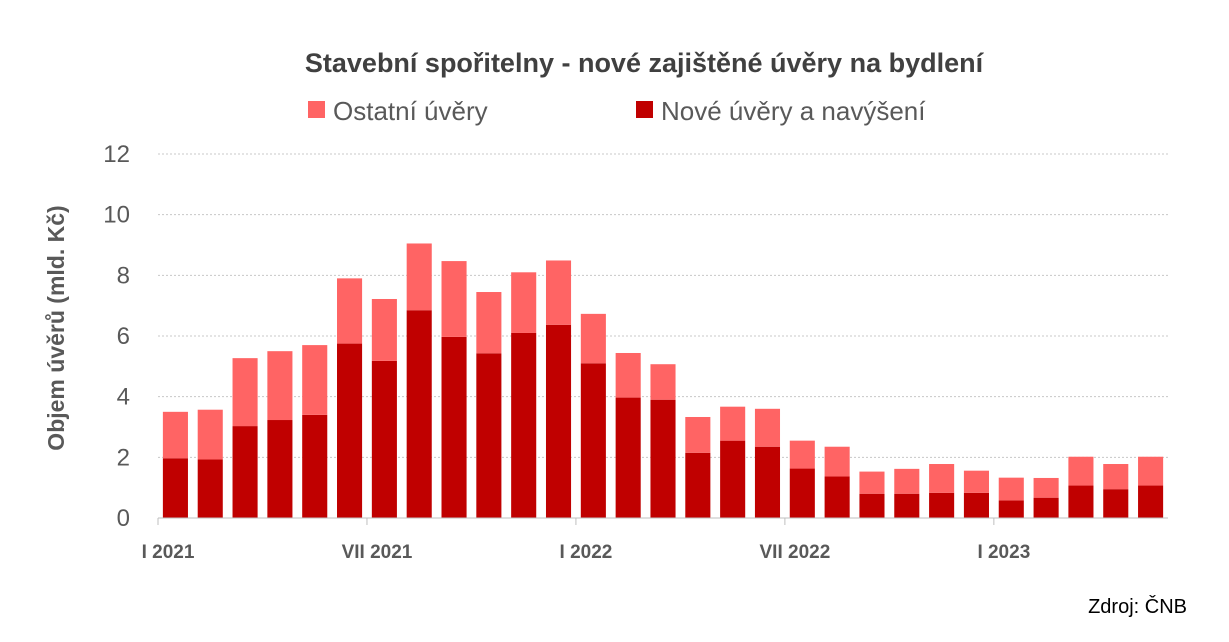  What do you see at coordinates (123, 397) in the screenshot?
I see `y-tick-label: 4` at bounding box center [123, 397].